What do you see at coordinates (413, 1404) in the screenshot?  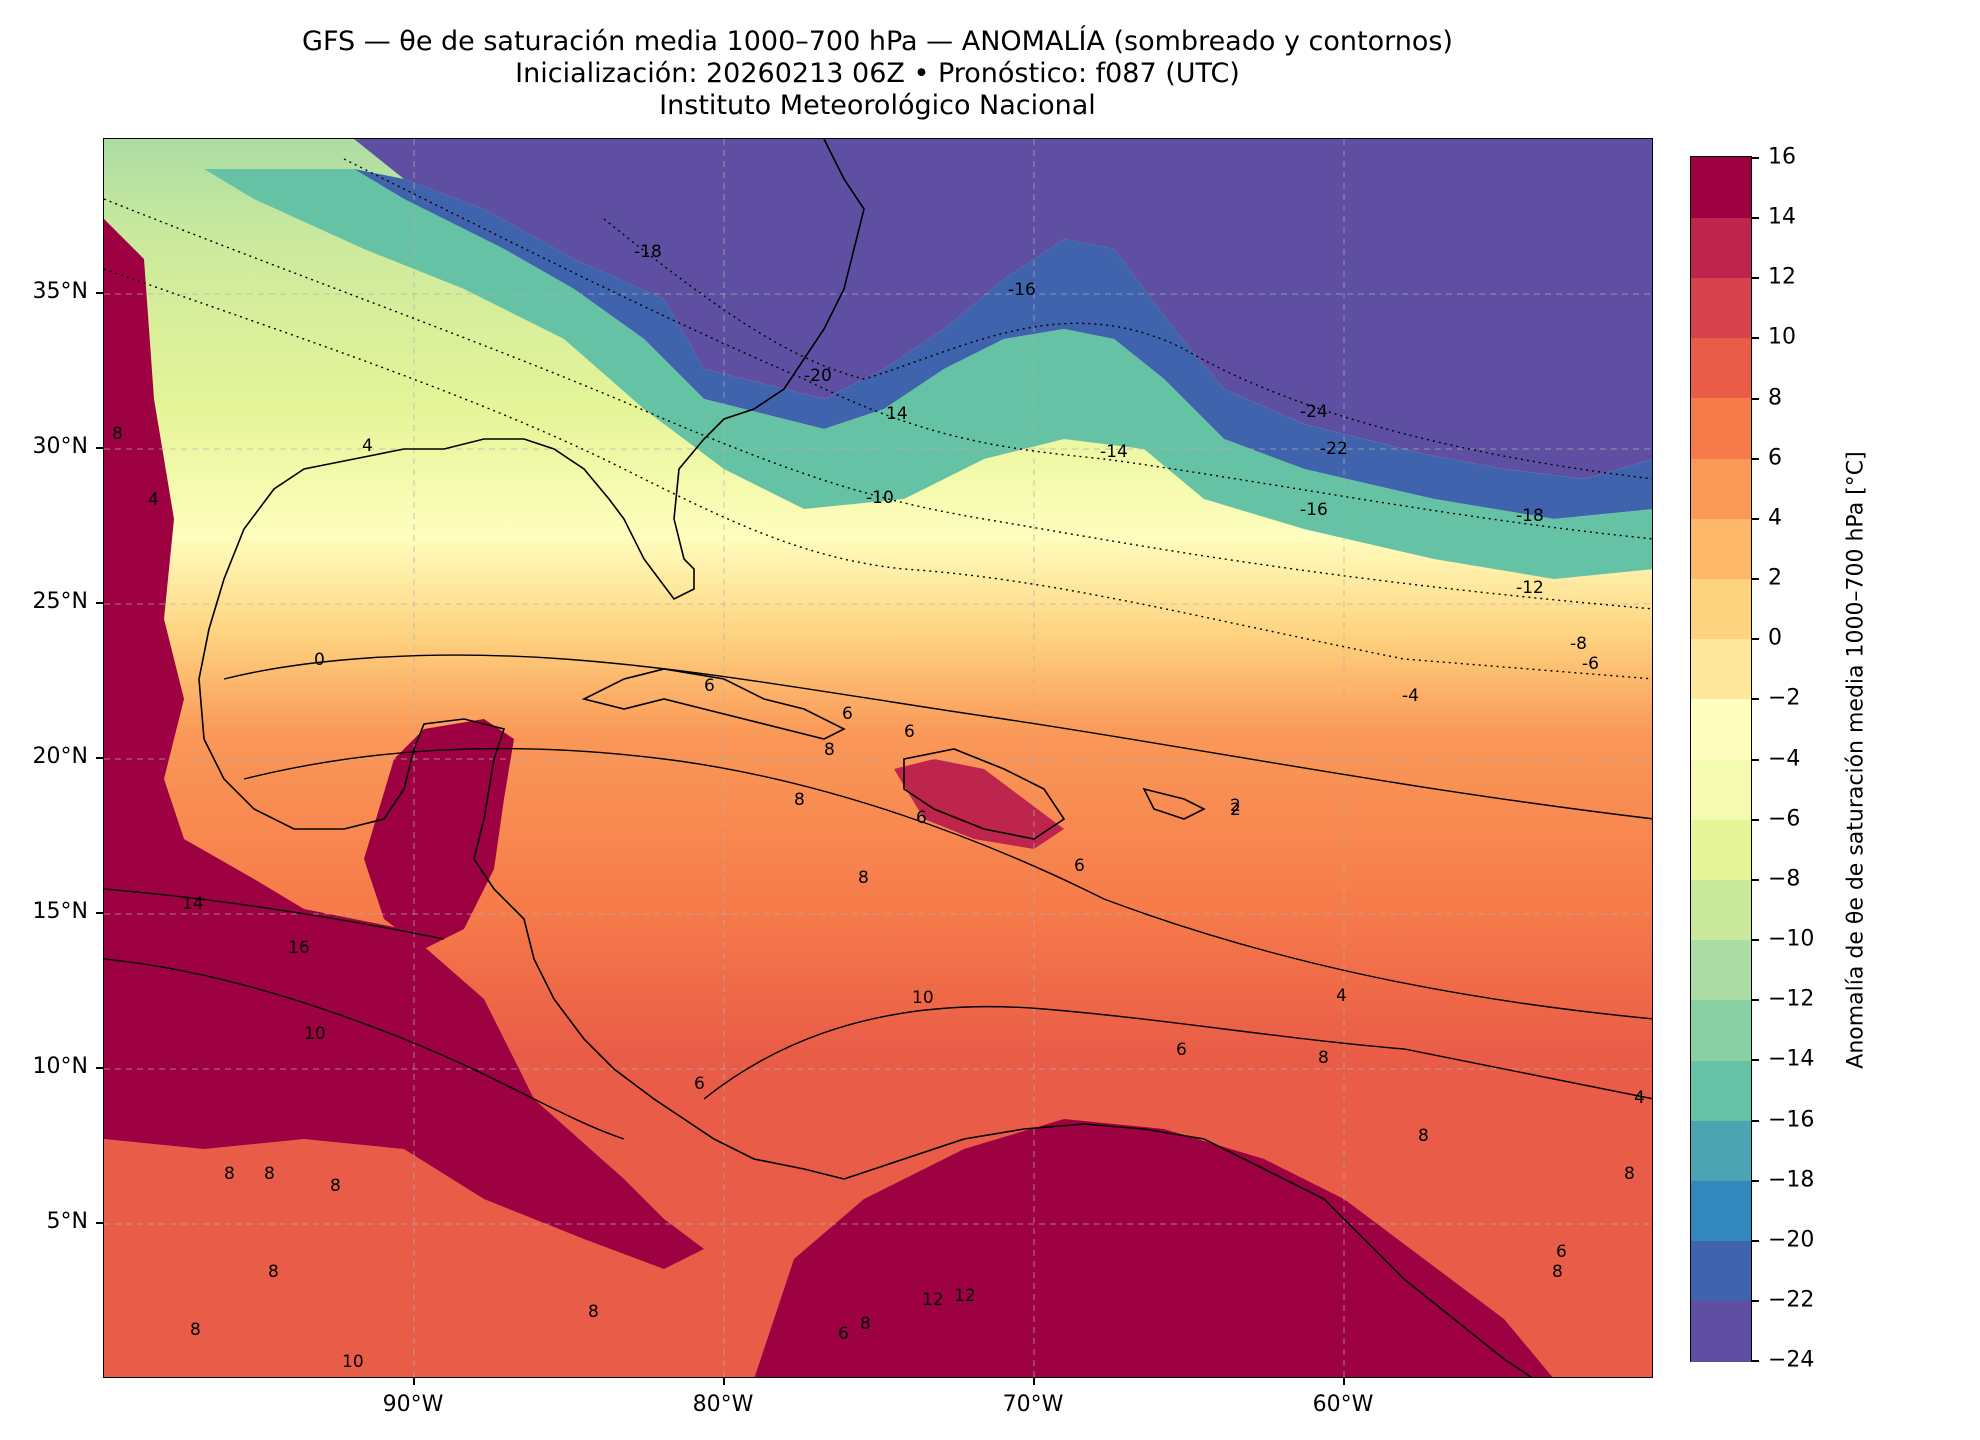 I see `lon-tick-label: 90°W` at bounding box center [413, 1404].